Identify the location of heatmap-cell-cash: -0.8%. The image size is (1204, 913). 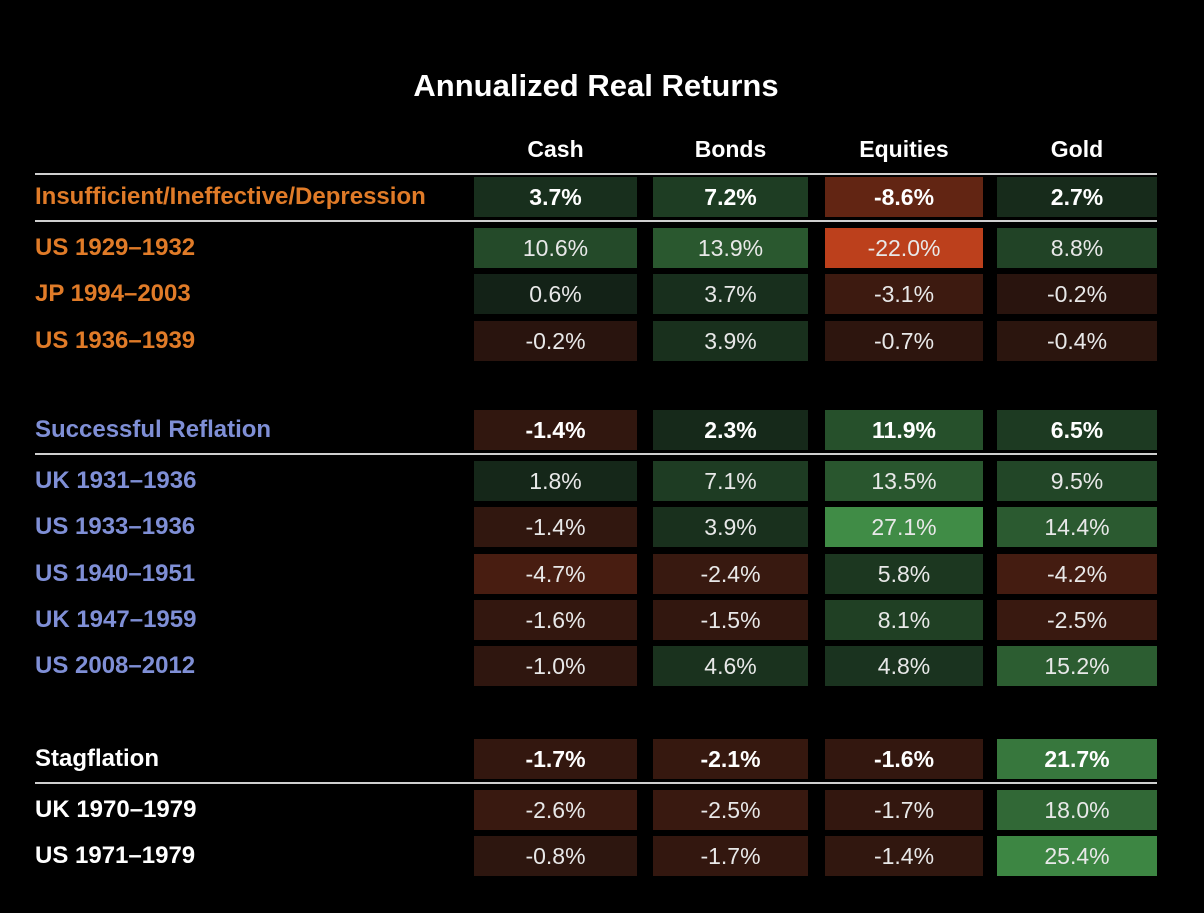
(555, 856).